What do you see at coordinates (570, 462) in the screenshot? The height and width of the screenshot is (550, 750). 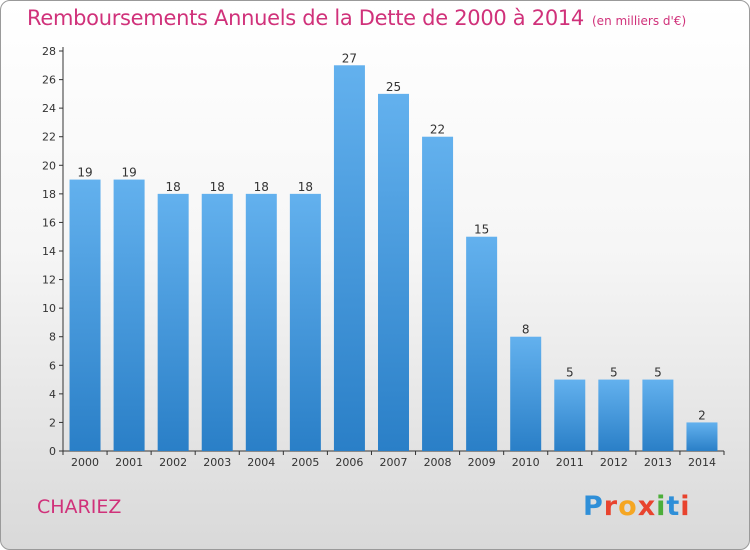 I see `x-tick-label: 2011` at bounding box center [570, 462].